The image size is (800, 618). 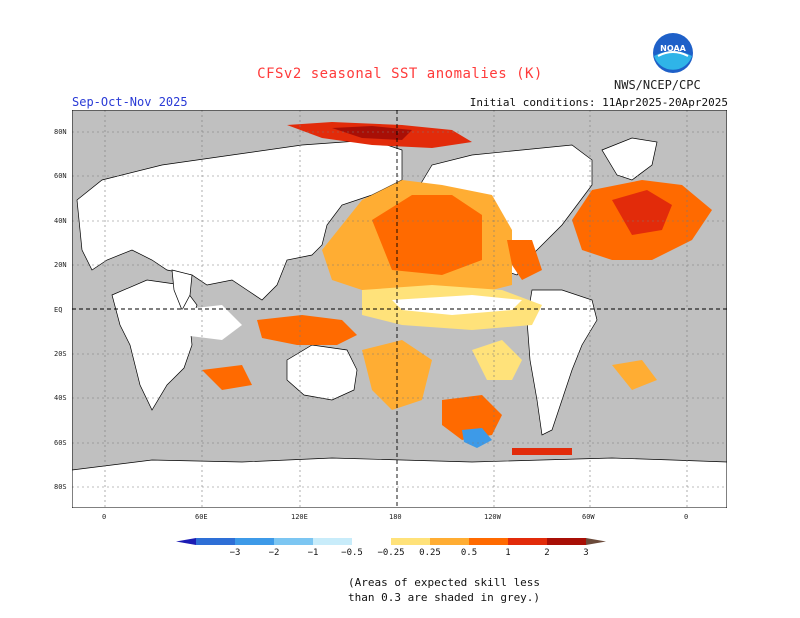 I want to click on lon-label-120w: 120W, so click(x=492, y=517).